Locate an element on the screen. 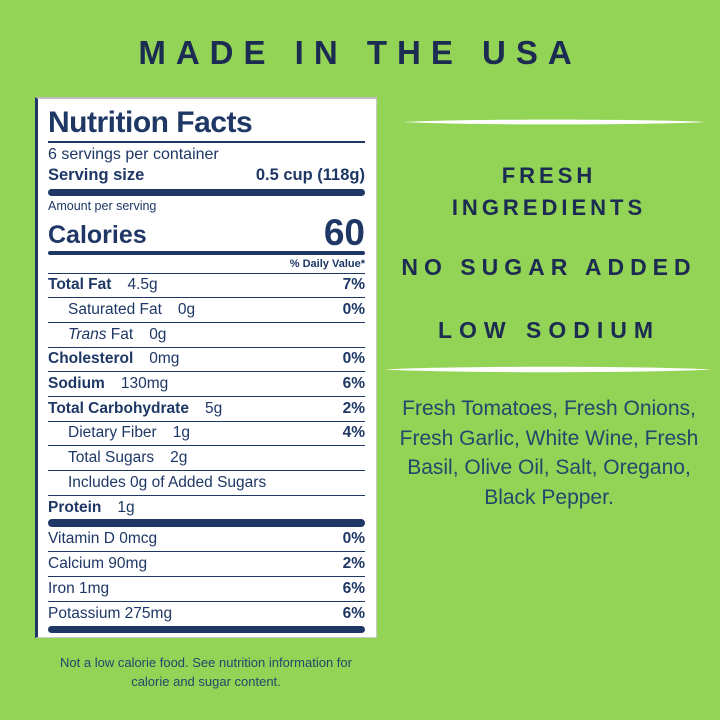 The height and width of the screenshot is (720, 720). daily-value-header: % Daily Value* is located at coordinates (206, 265).